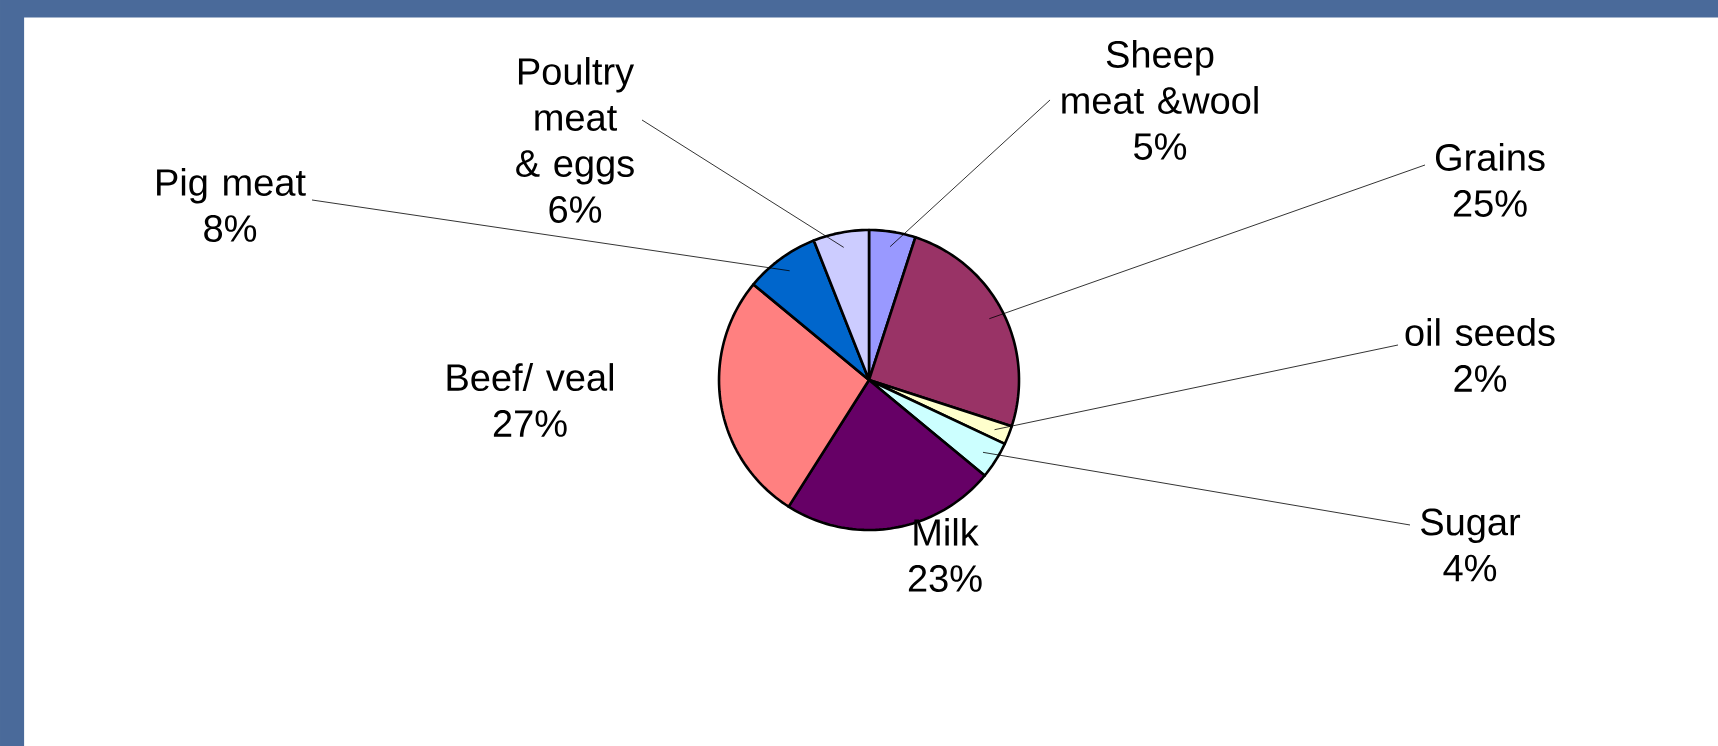 The width and height of the screenshot is (1718, 746). I want to click on data-label: 2%, so click(1480, 378).